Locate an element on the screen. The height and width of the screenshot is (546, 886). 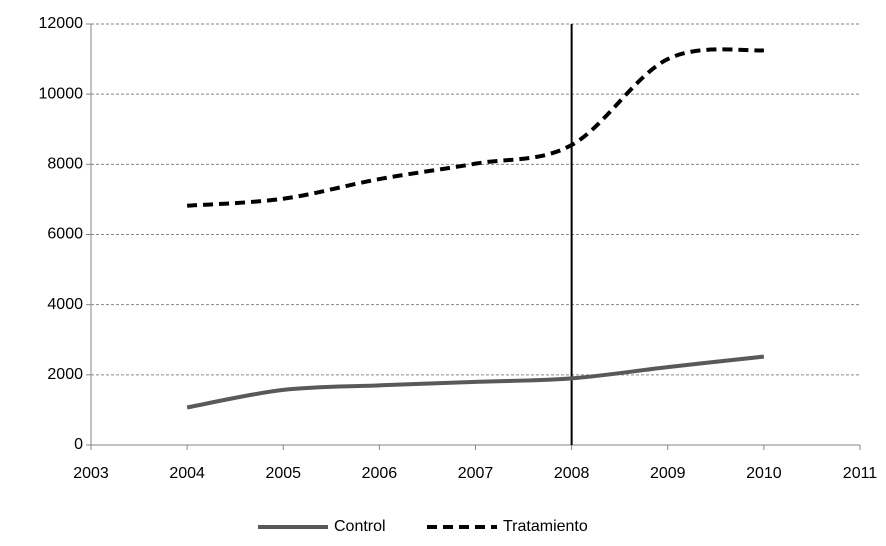
x-tick-label: 2010 is located at coordinates (764, 473).